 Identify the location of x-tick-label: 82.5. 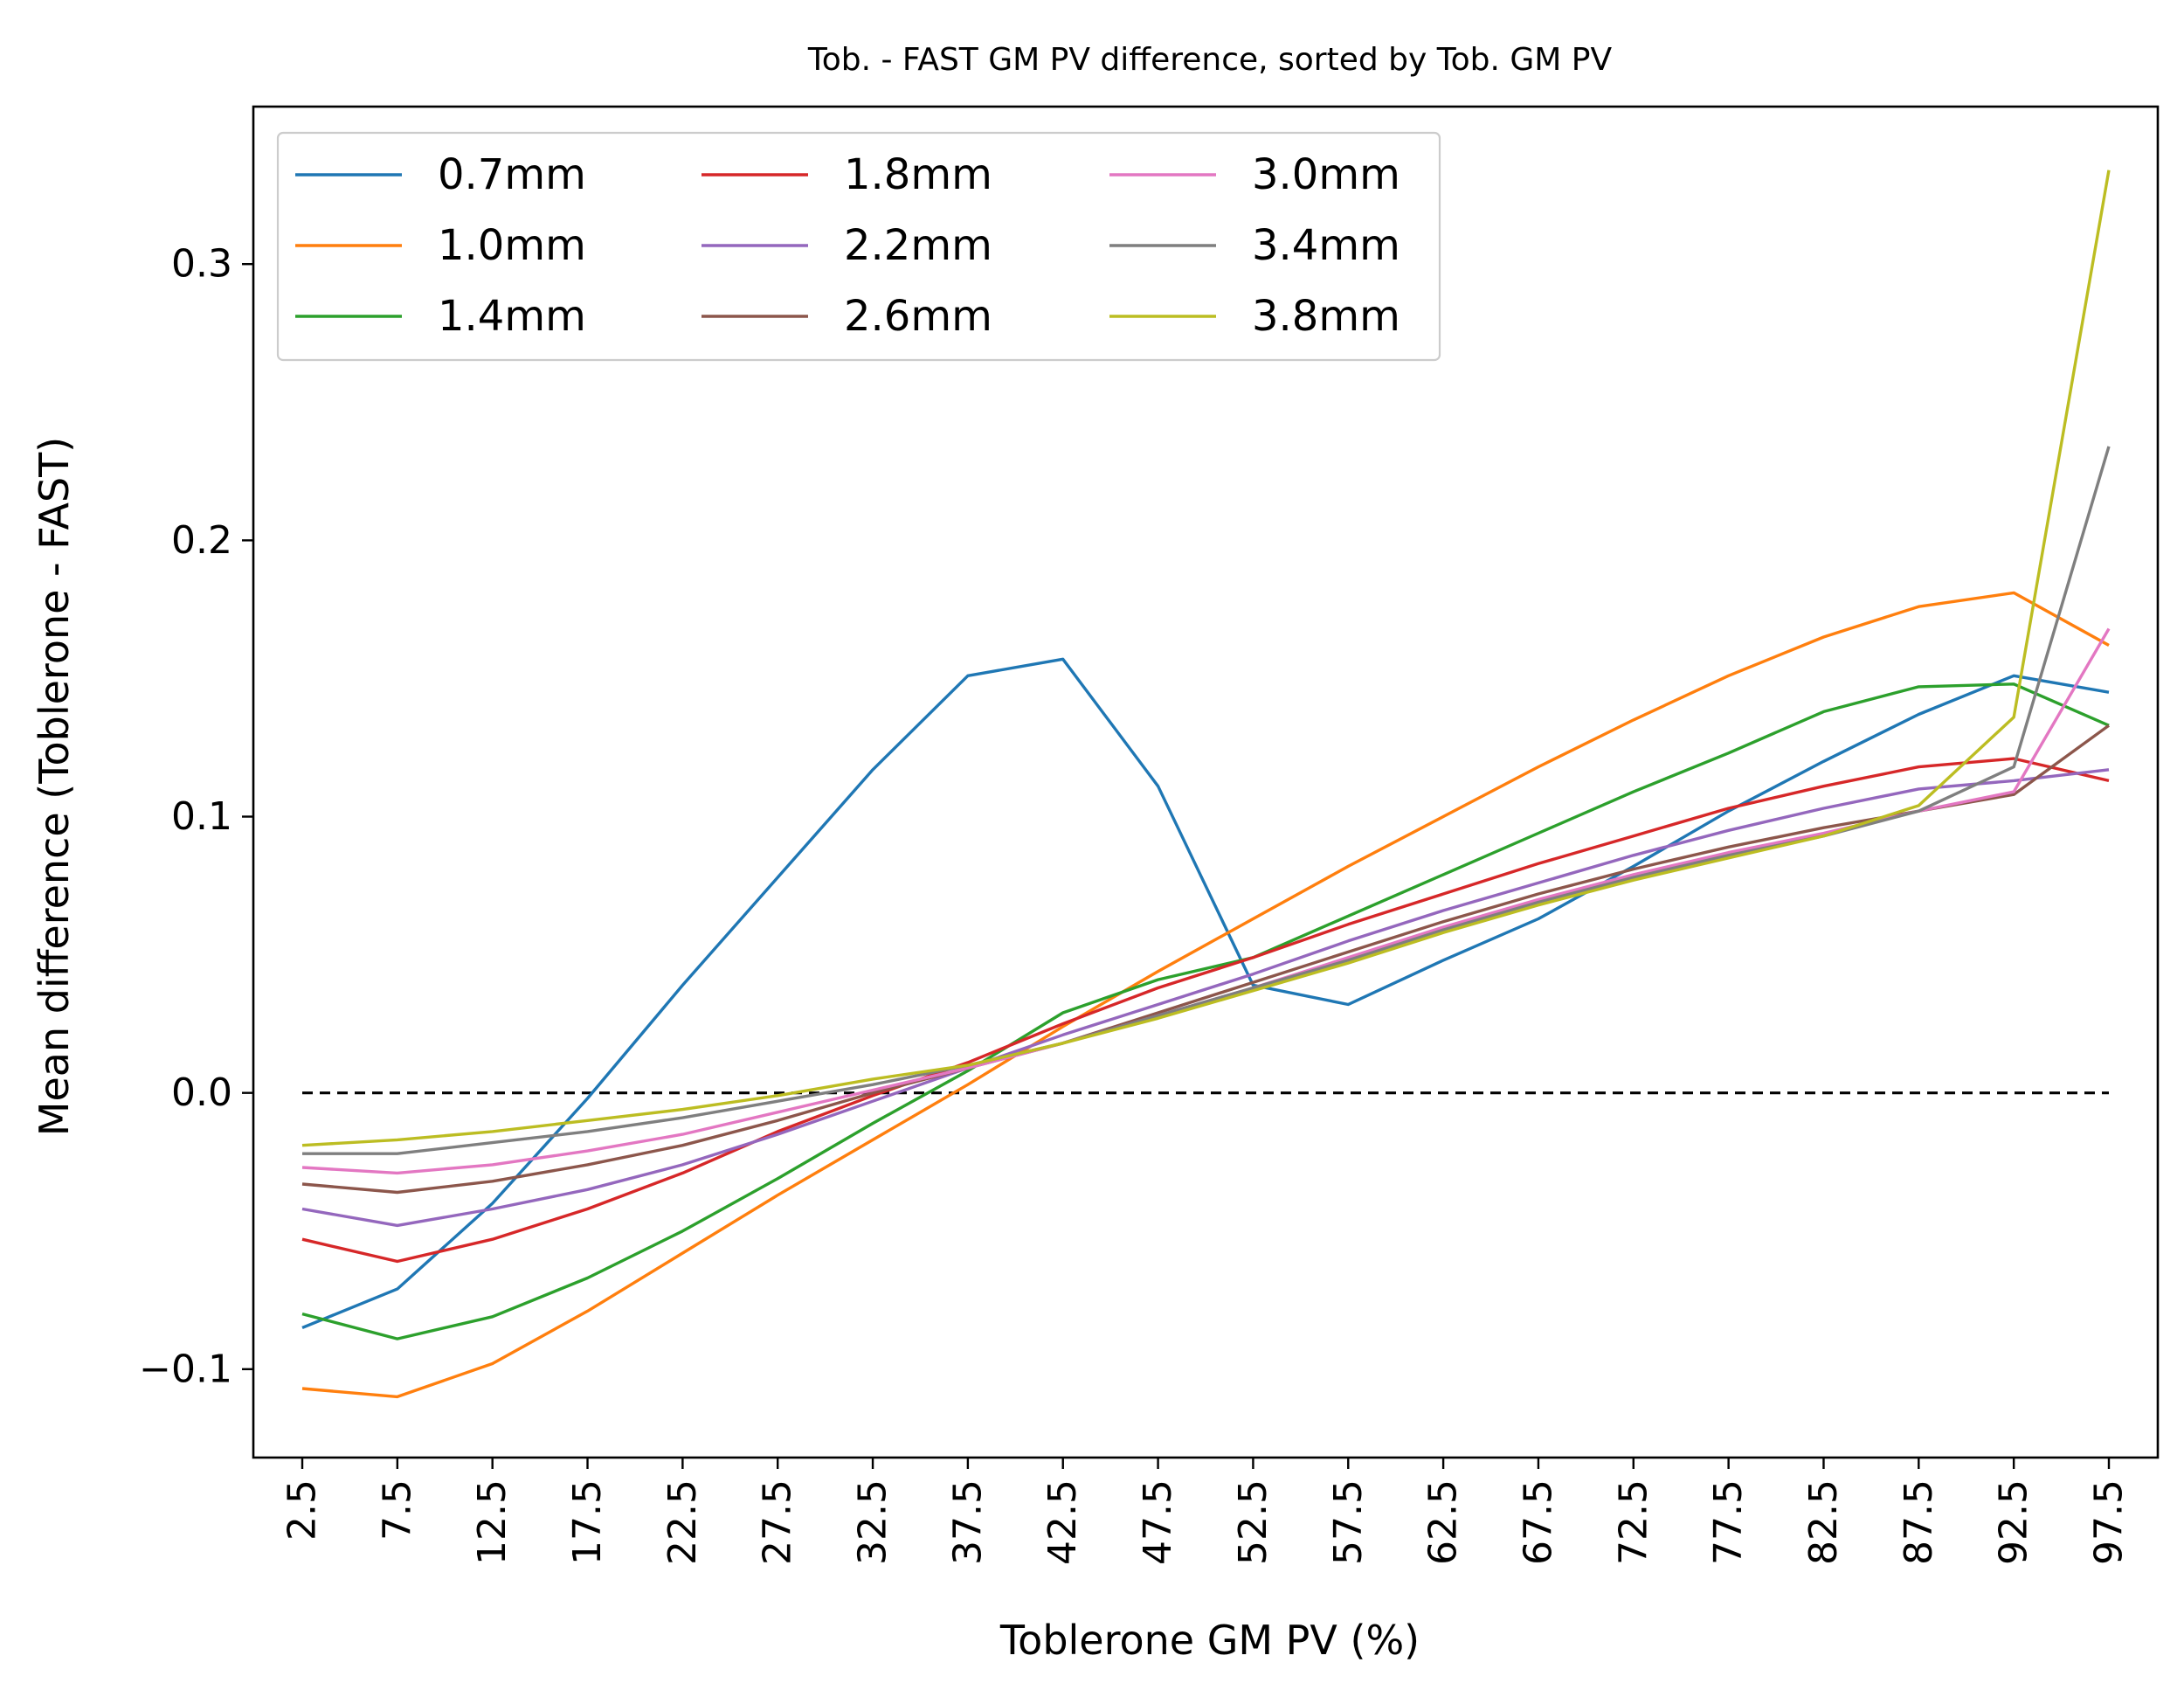
(1824, 1522).